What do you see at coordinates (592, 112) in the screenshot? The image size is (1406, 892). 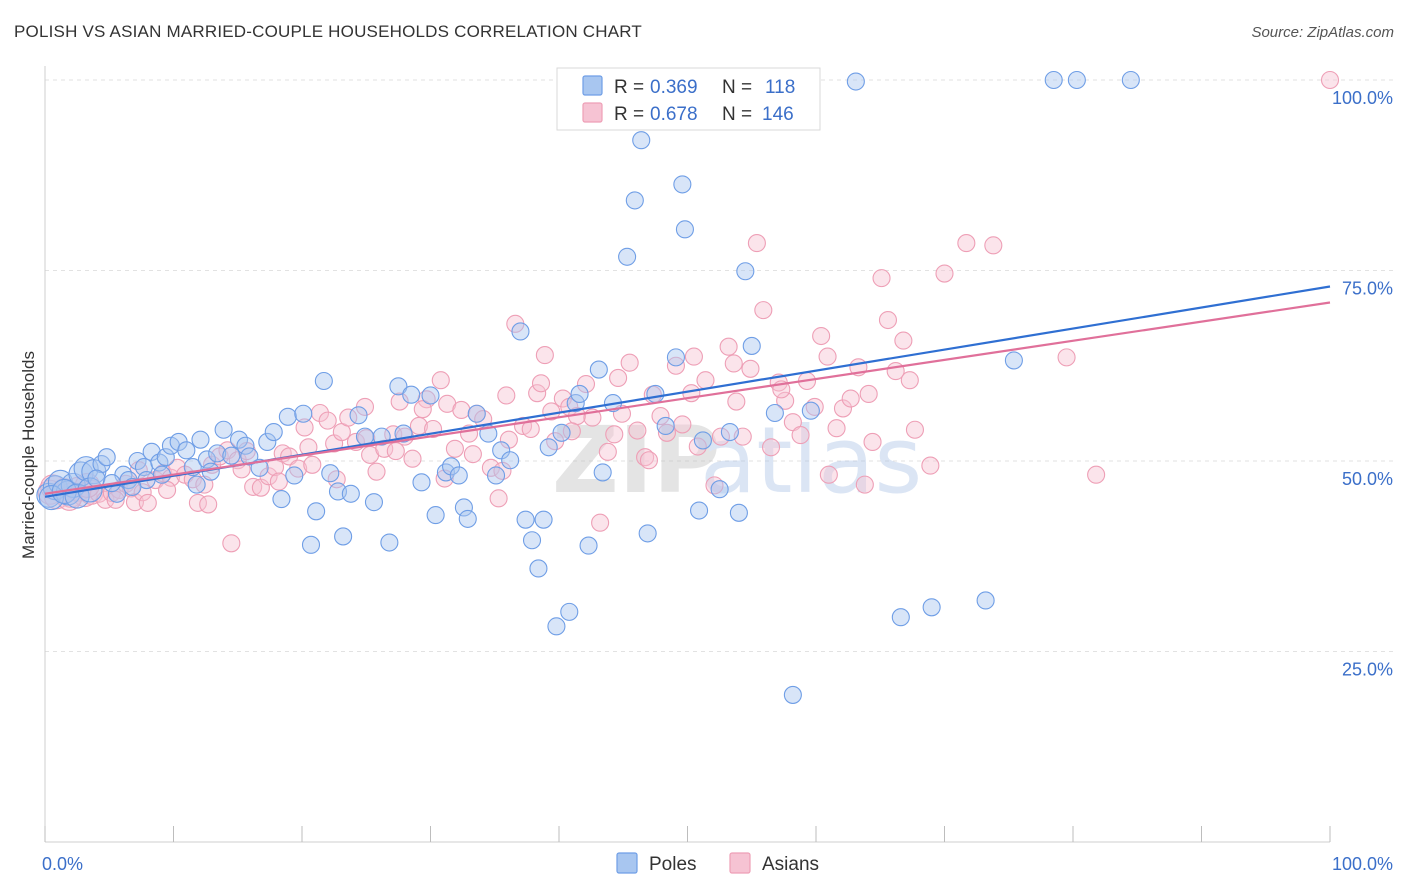 I see `stats-swatch-asians` at bounding box center [592, 112].